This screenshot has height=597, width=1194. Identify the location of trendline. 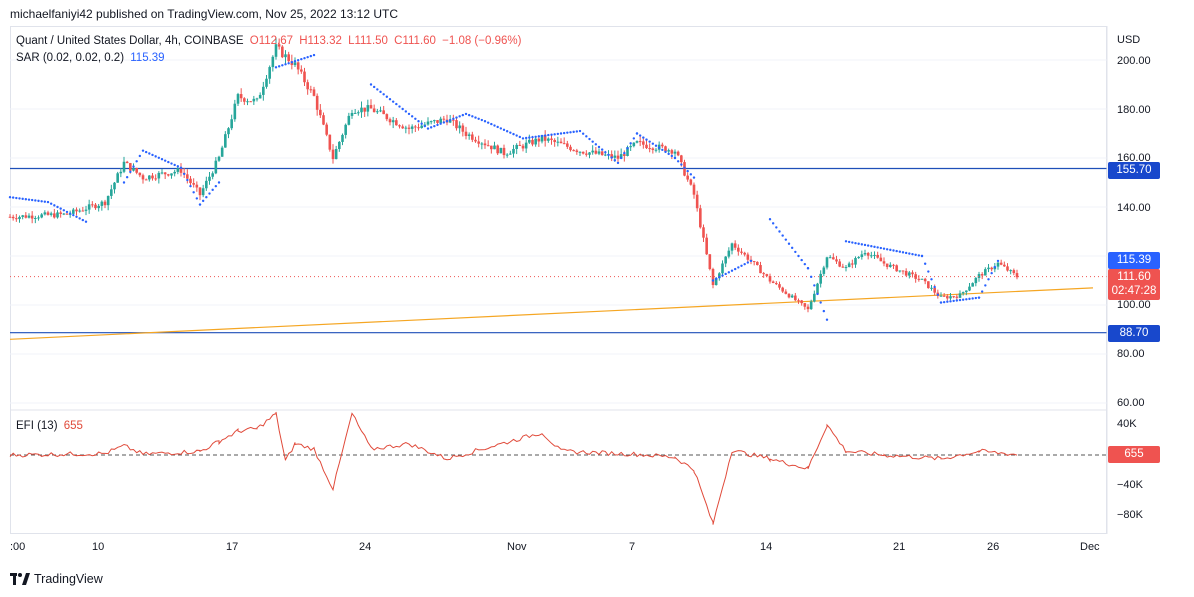
(551, 313).